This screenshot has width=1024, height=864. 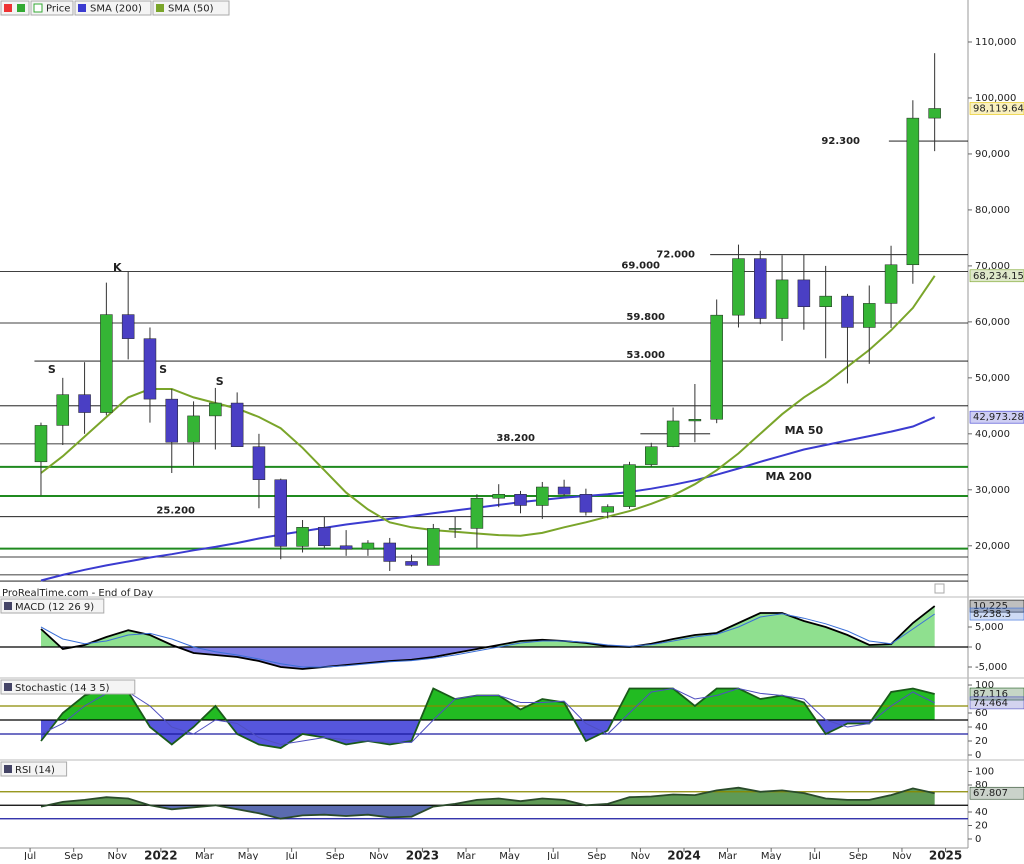 I want to click on y-tick-label: 40,000, so click(x=992, y=434).